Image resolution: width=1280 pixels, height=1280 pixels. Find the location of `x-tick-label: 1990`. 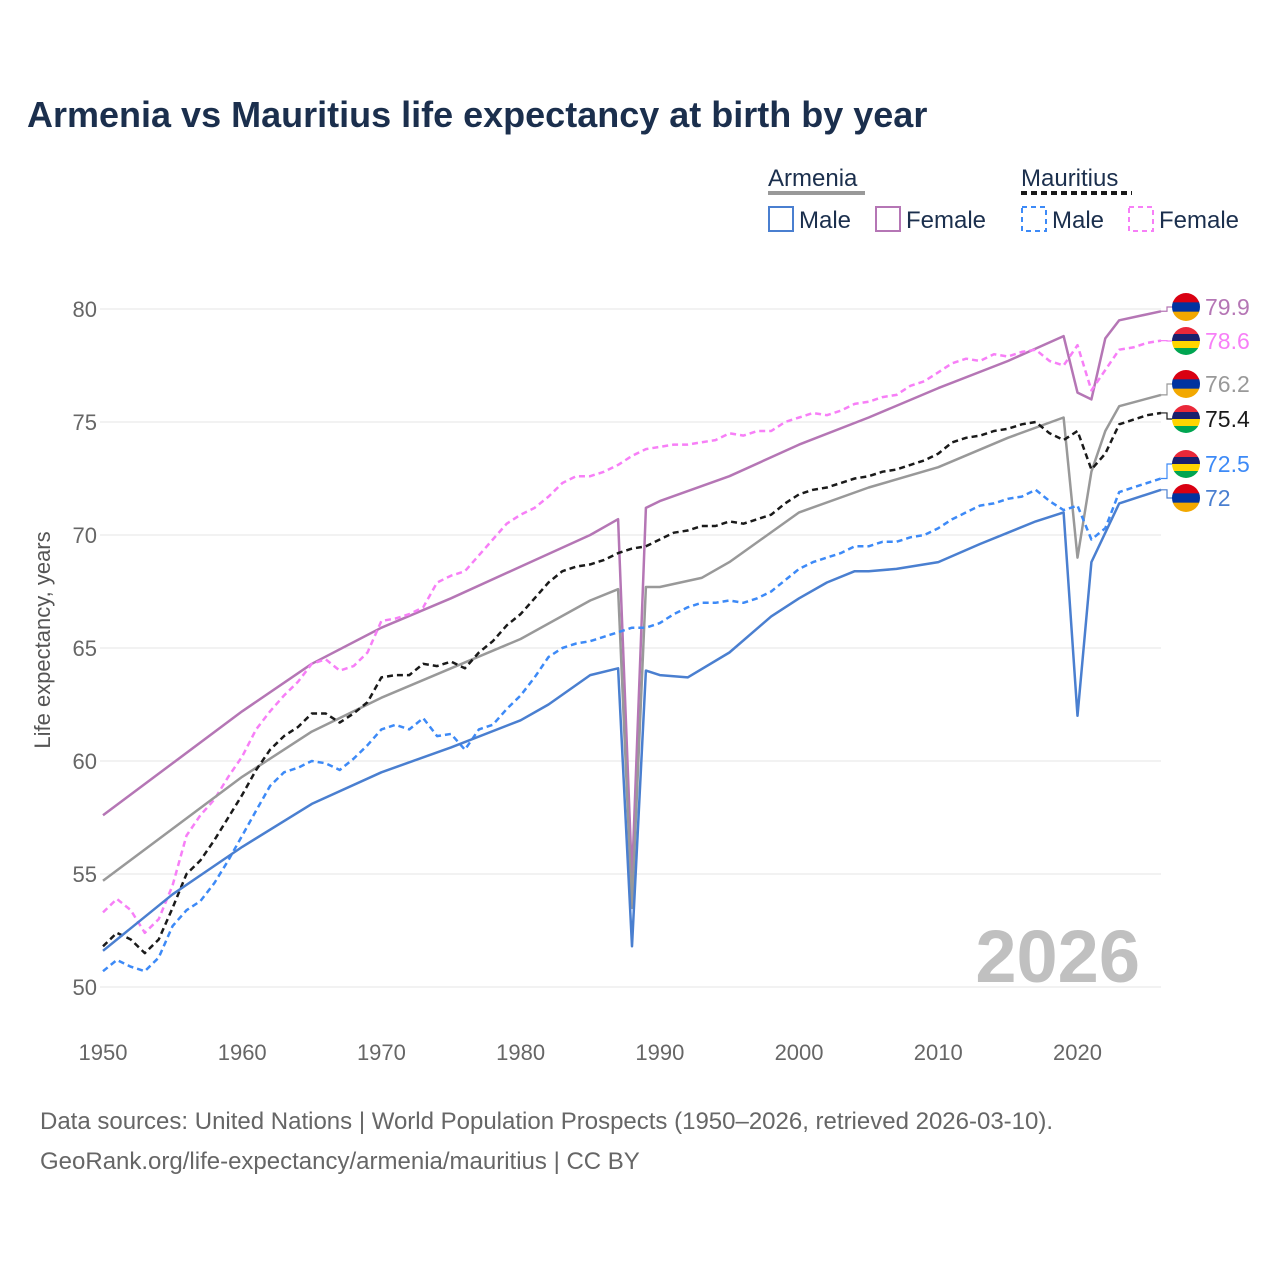

x-tick-label: 1990 is located at coordinates (659, 1052).